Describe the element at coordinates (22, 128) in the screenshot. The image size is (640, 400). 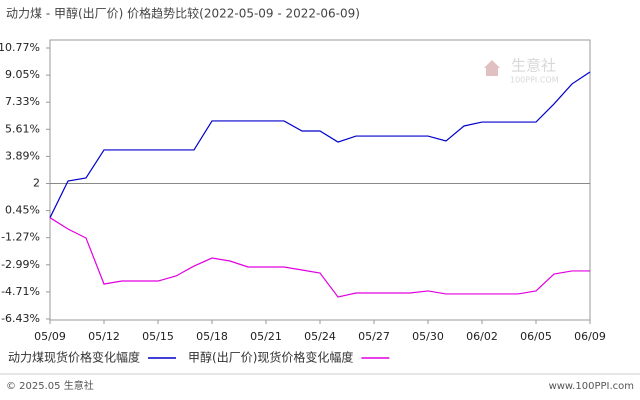
I see `y-tick-label: 5.61%` at that location.